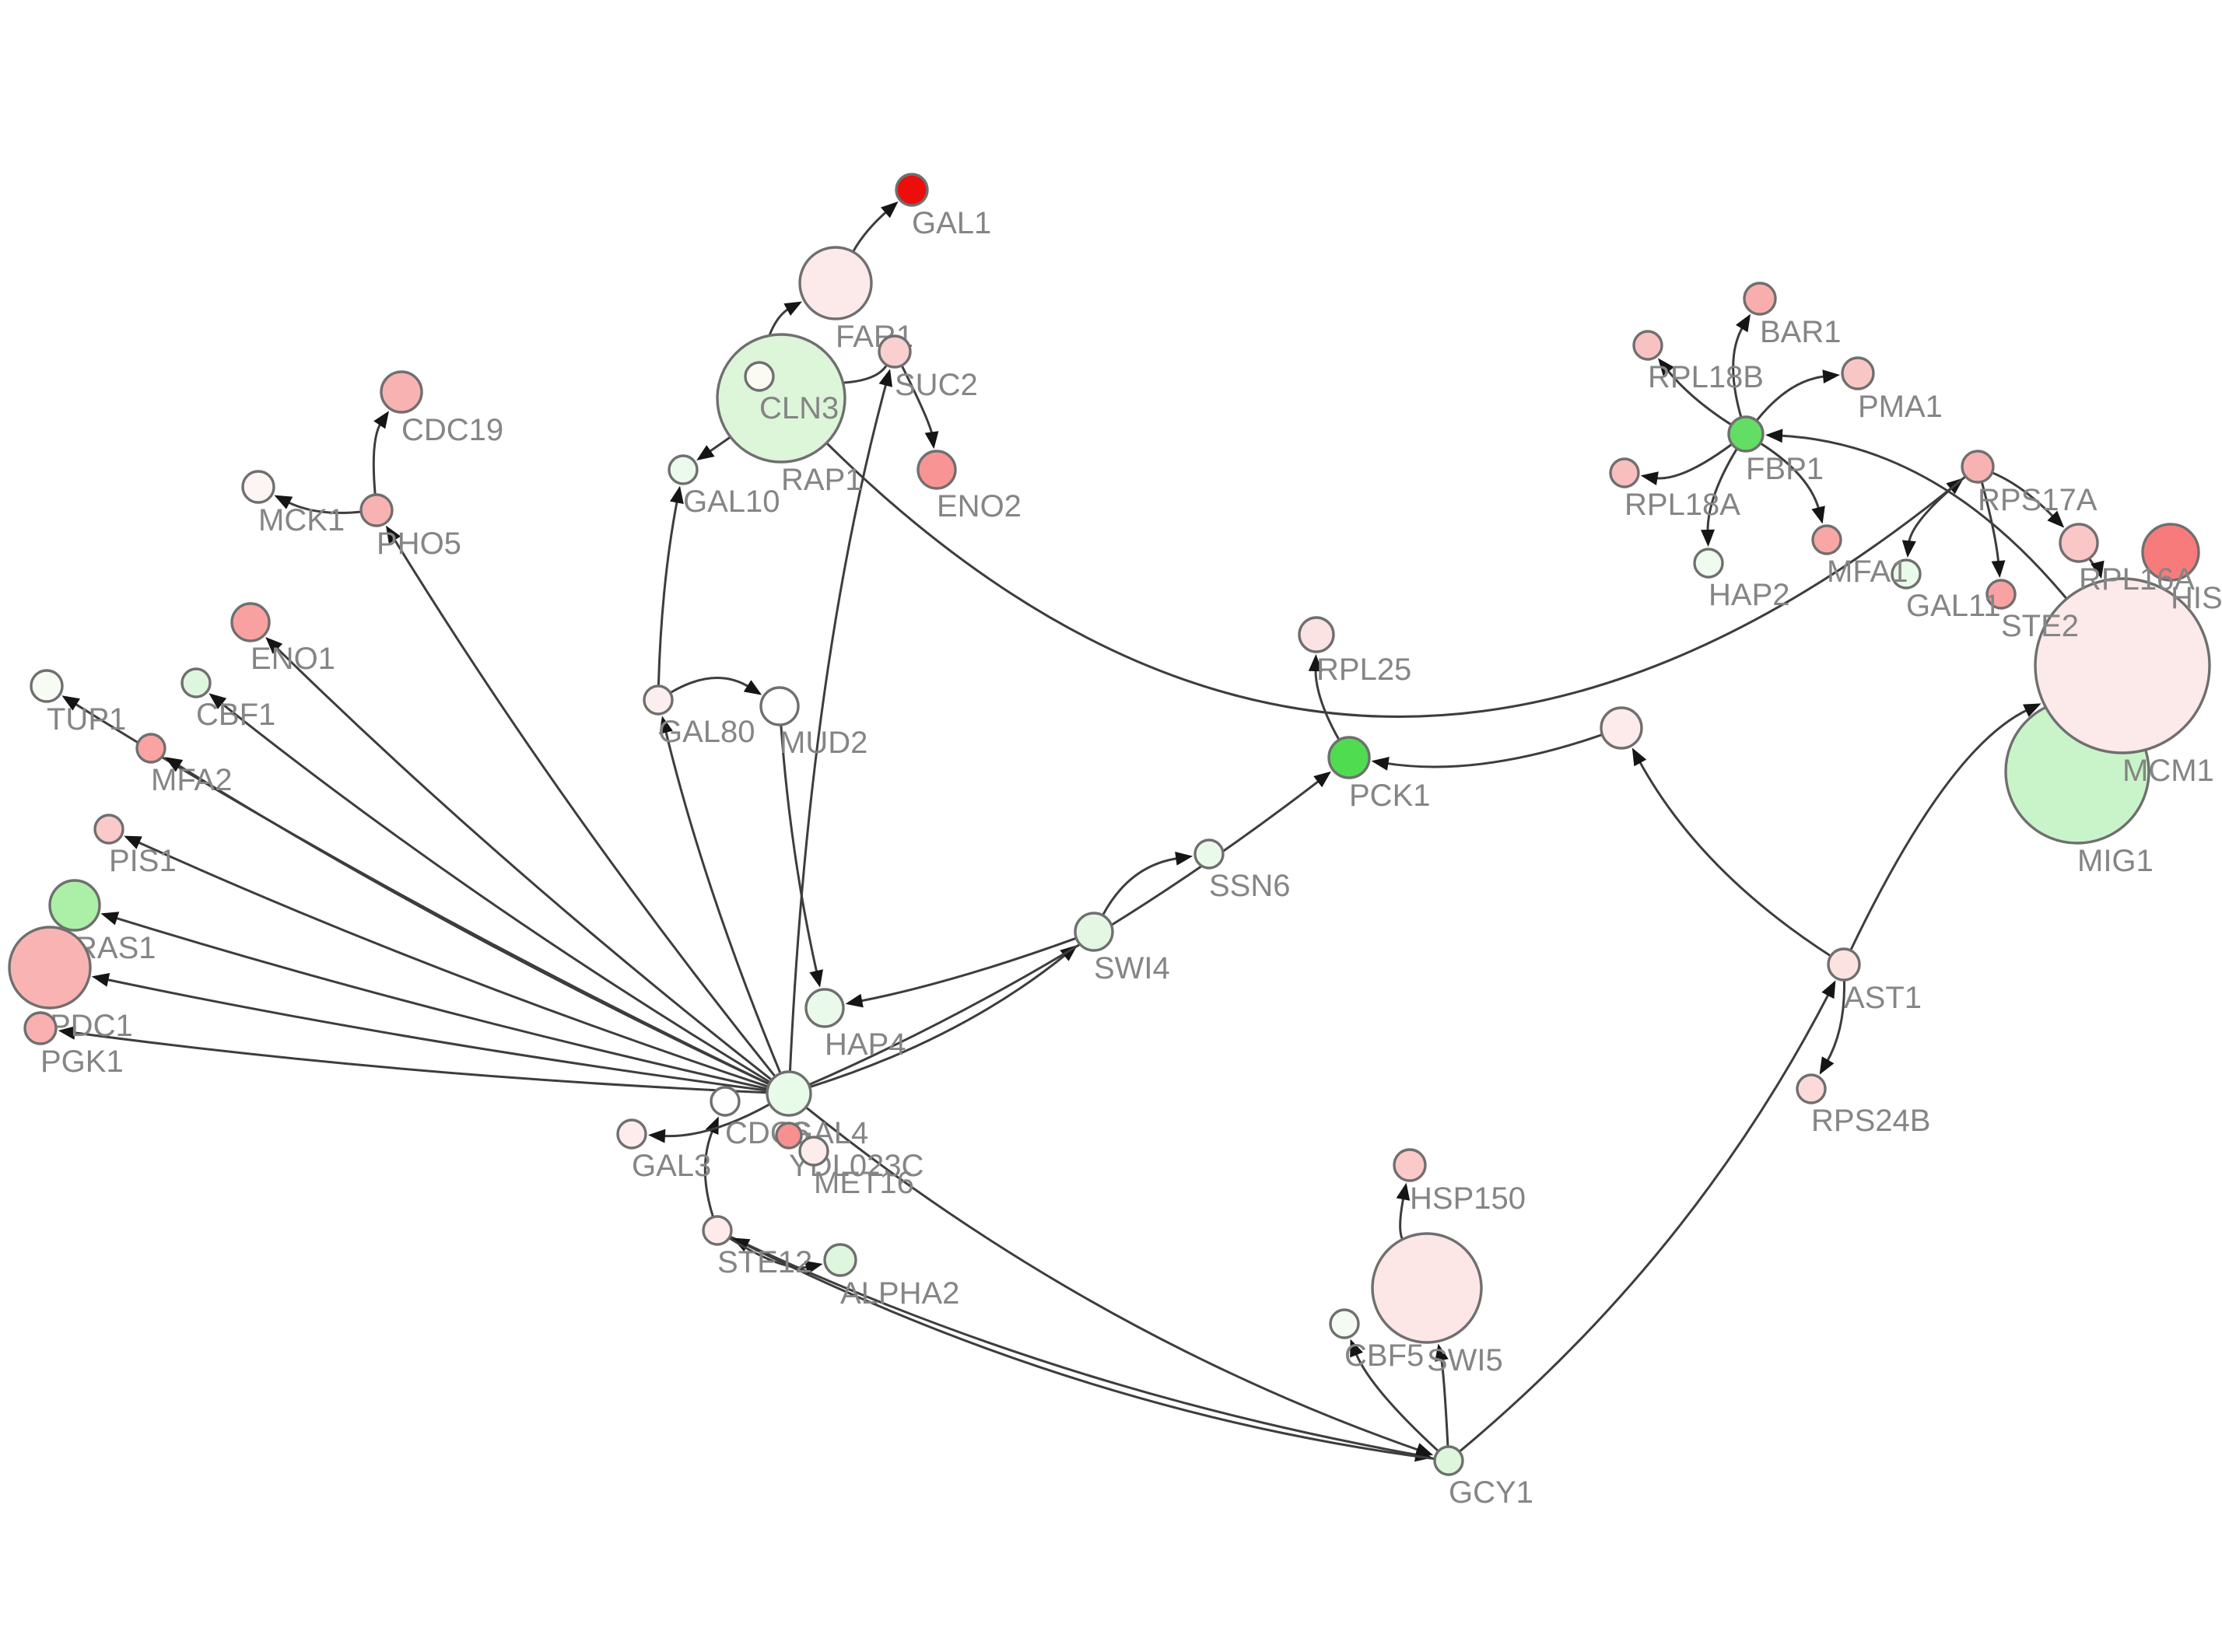  I want to click on edge-gal4-pho5, so click(584, 808).